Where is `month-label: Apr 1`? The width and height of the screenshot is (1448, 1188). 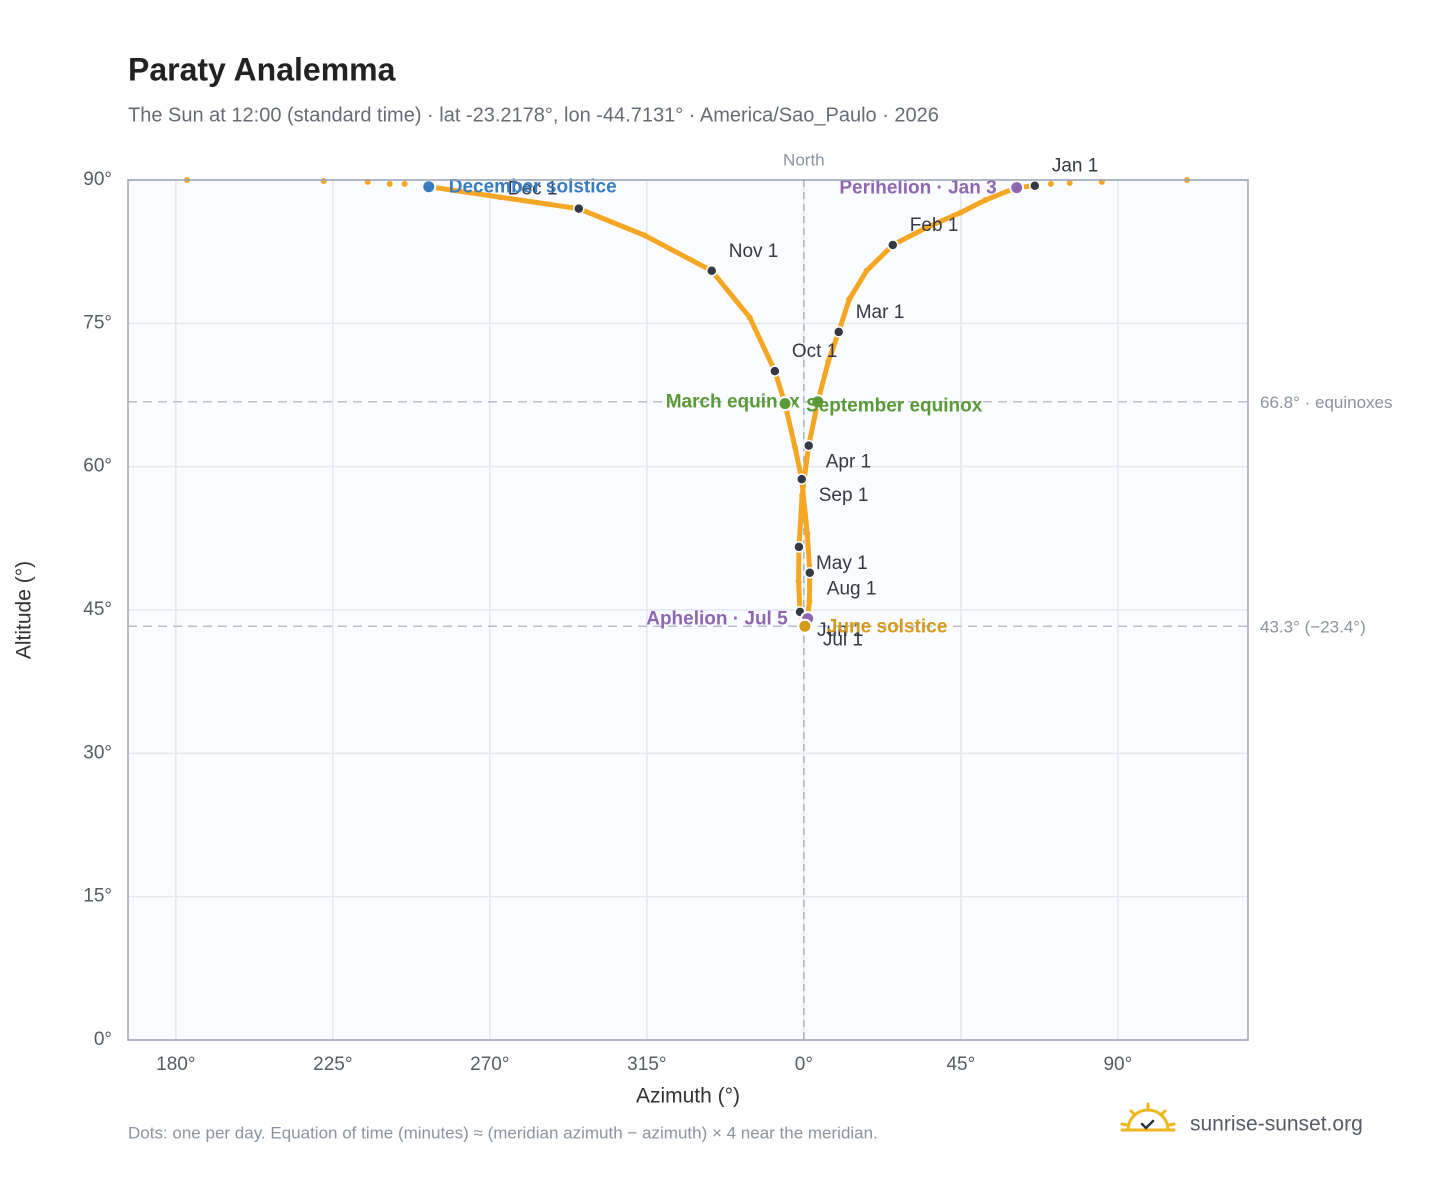 month-label: Apr 1 is located at coordinates (848, 462).